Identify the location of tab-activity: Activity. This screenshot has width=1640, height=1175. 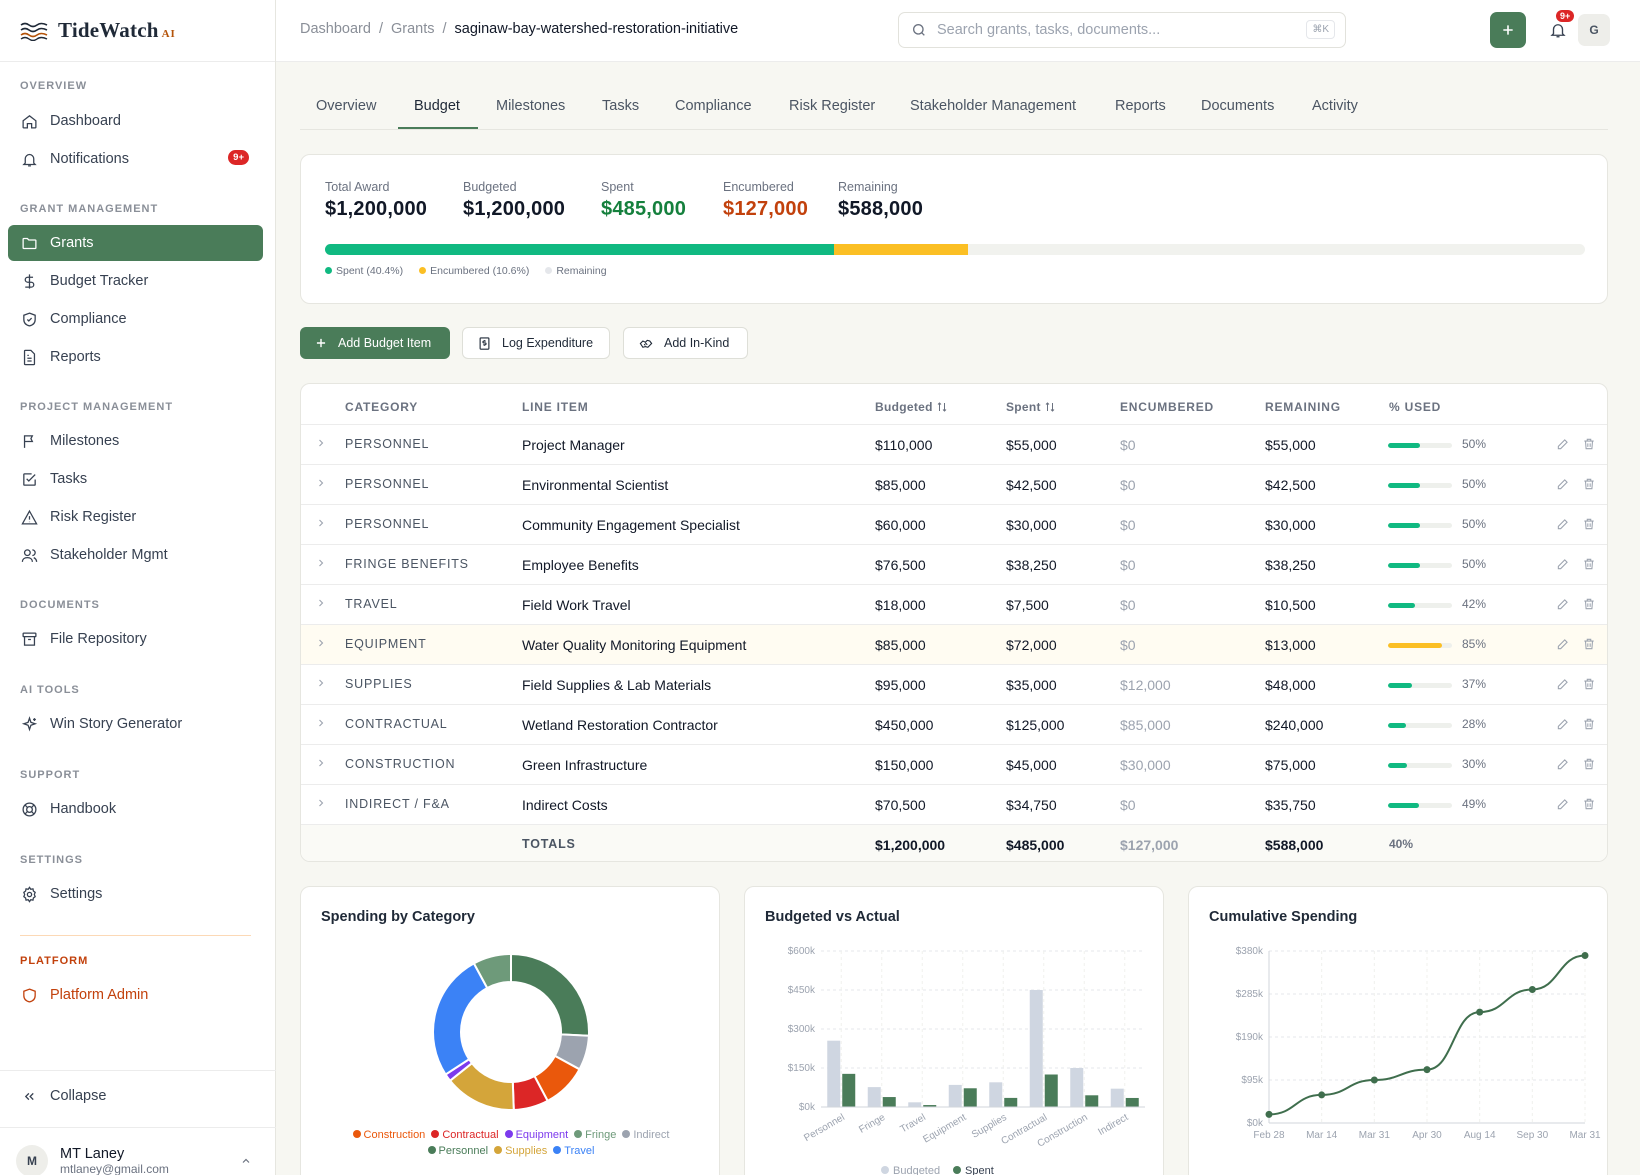
(1335, 106).